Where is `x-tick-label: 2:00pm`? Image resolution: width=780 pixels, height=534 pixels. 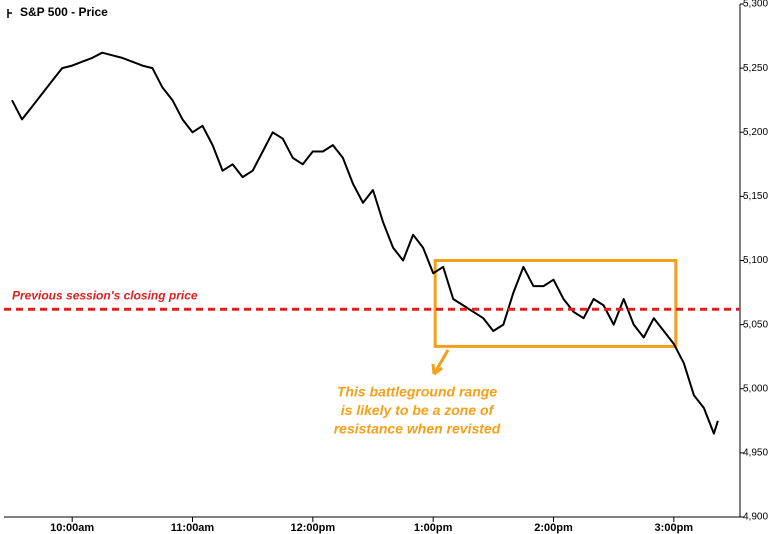 x-tick-label: 2:00pm is located at coordinates (553, 528).